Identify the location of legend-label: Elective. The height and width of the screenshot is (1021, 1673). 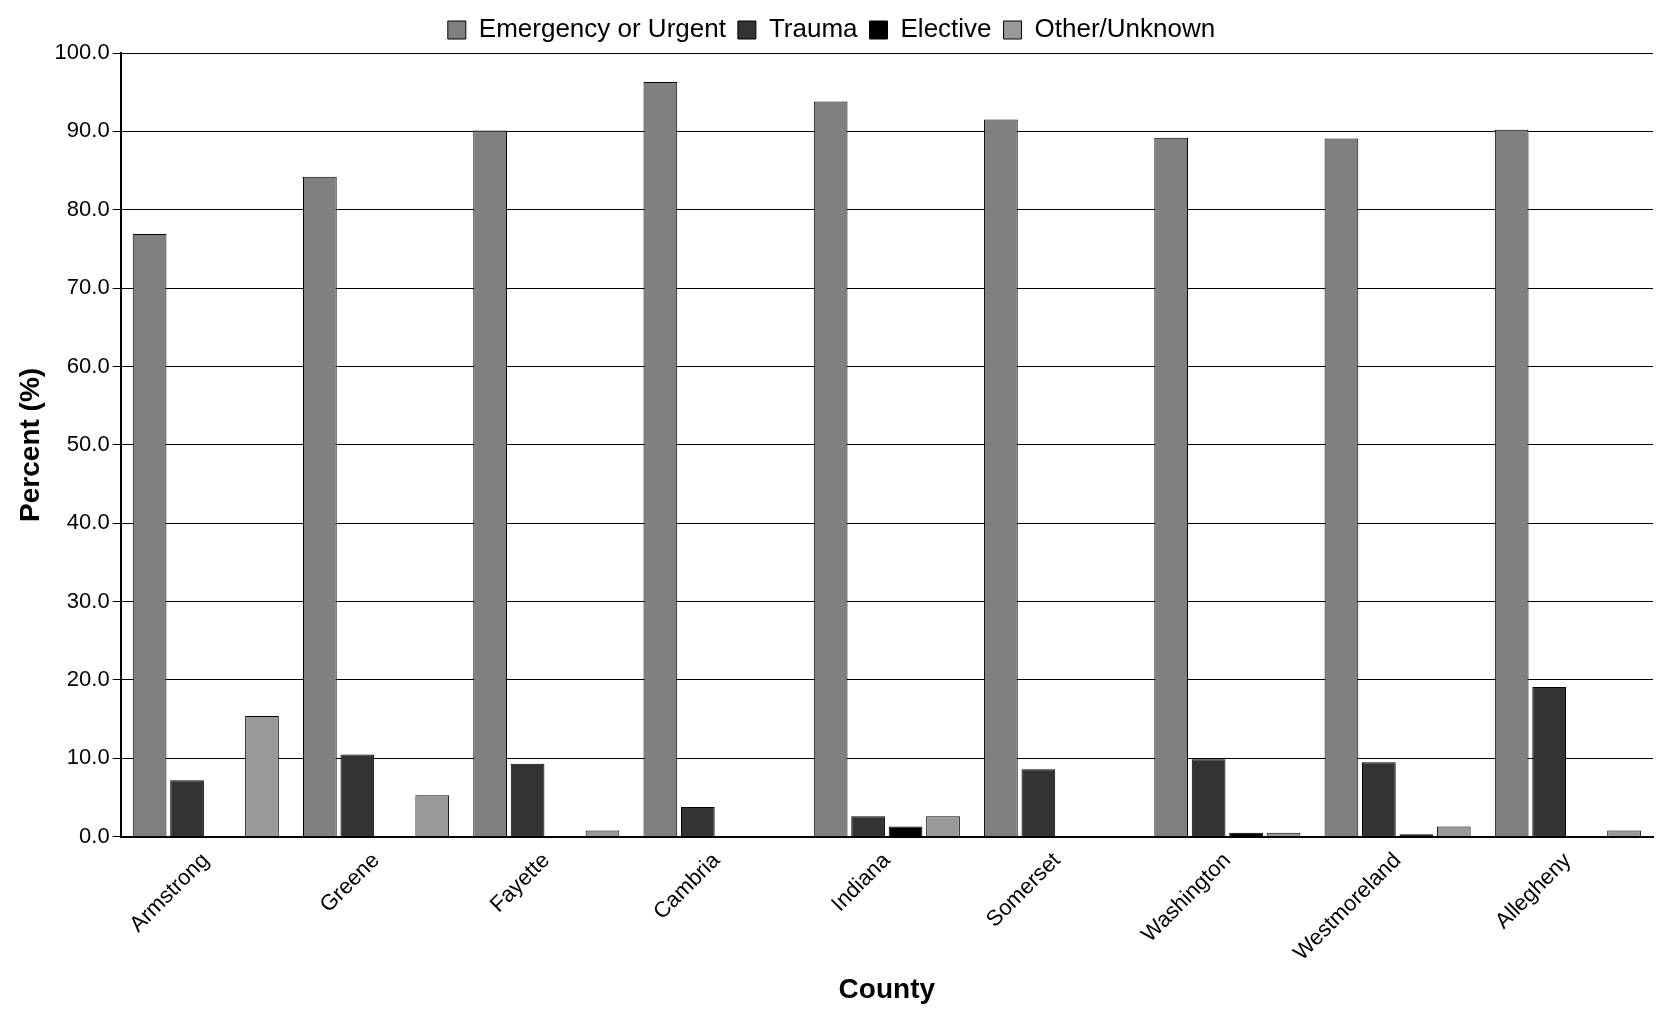
(946, 28).